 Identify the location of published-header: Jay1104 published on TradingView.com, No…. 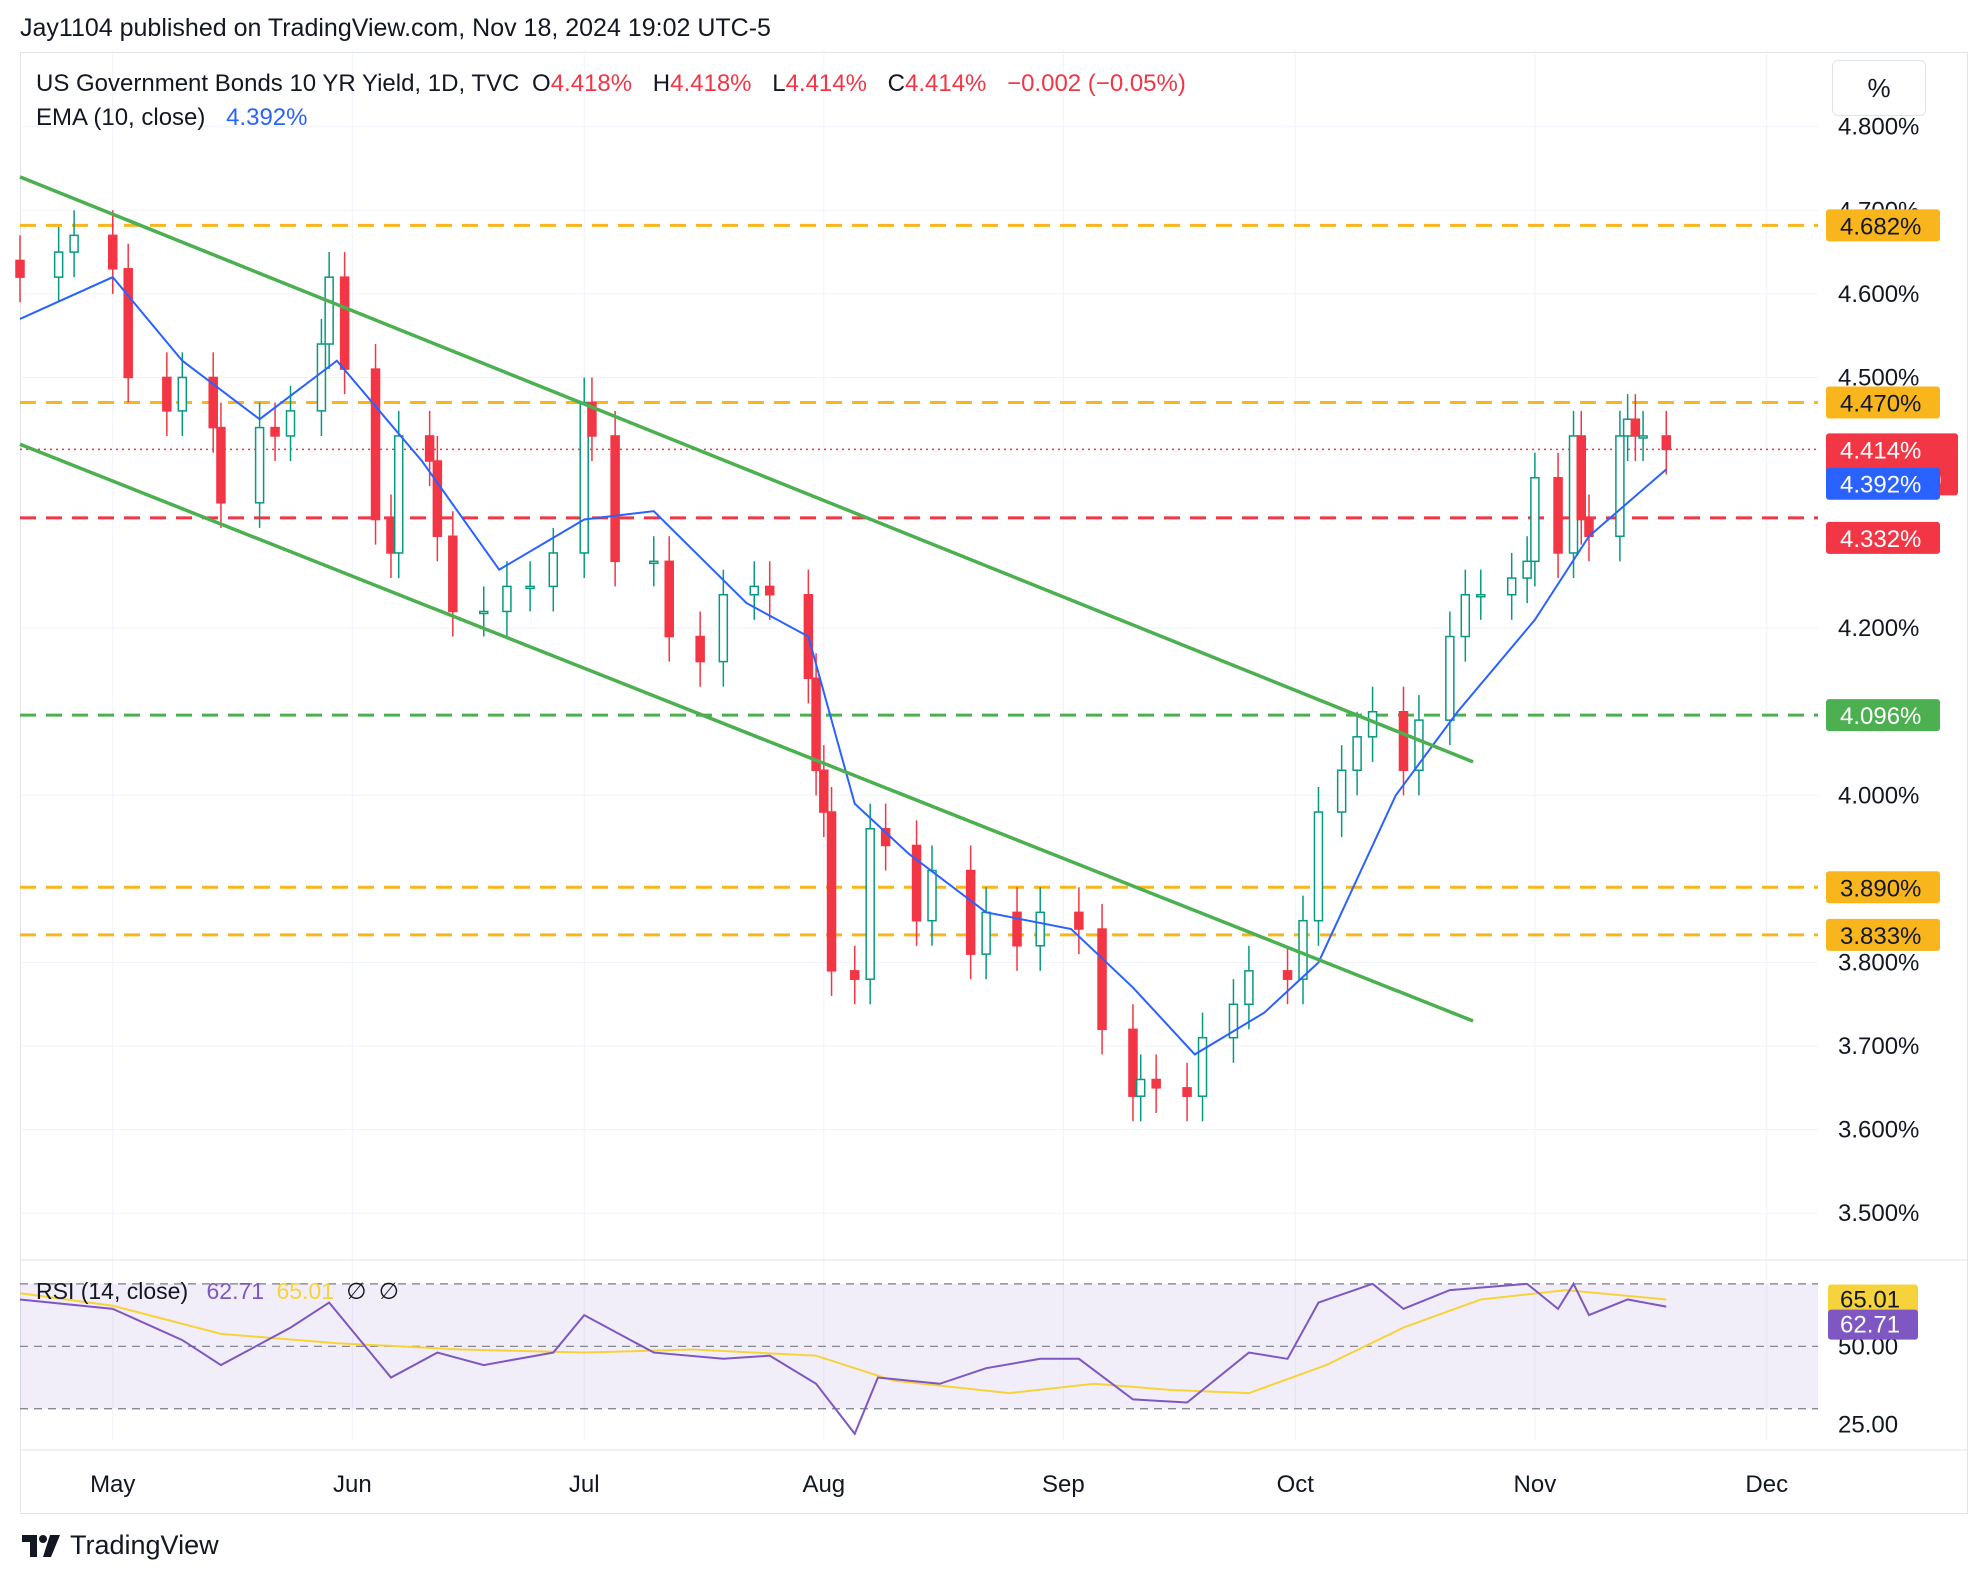
(395, 28).